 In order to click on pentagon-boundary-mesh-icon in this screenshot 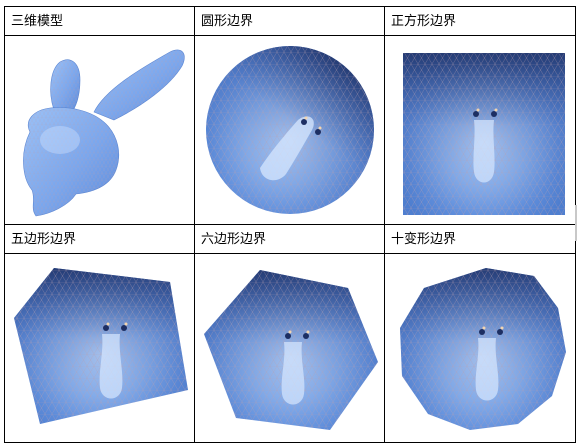, I will do `click(100, 346)`.